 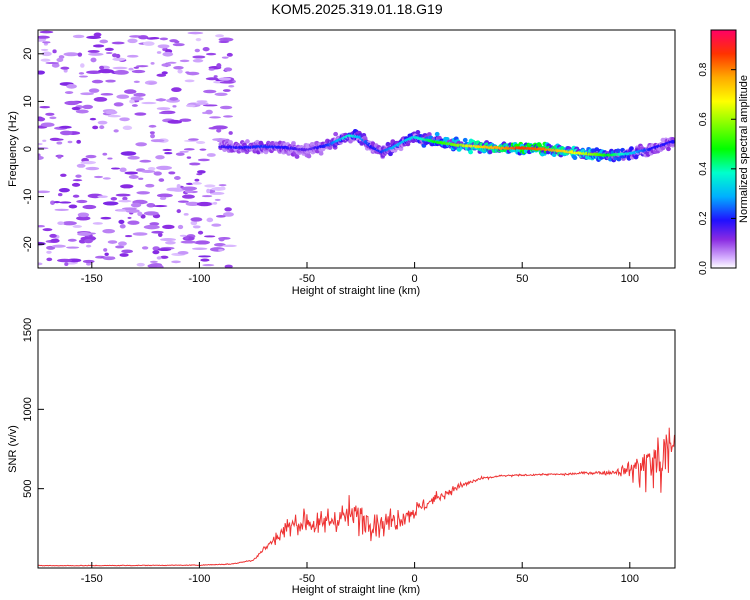 I want to click on x-tick-label: 50, so click(x=522, y=579).